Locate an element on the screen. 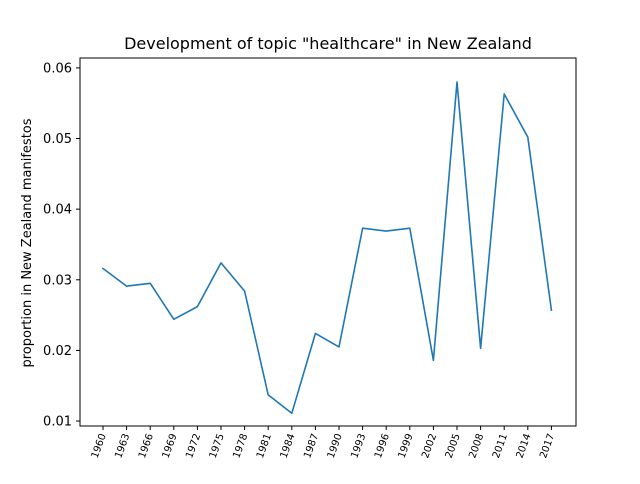  y-tick-label: 0.01 is located at coordinates (57, 422).